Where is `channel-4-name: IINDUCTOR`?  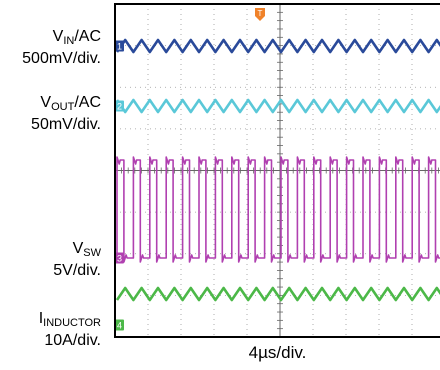 channel-4-name: IINDUCTOR is located at coordinates (69, 319).